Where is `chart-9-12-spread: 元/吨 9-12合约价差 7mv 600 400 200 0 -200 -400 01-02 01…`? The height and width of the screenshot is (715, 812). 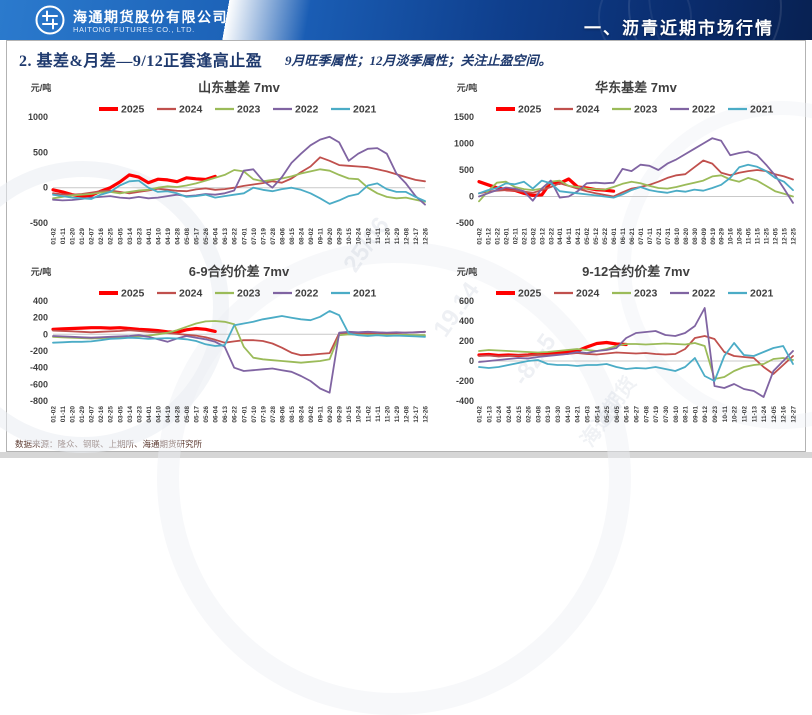
chart-9-12-spread: 元/吨 9-12合约价差 7mv 600 400 200 0 -200 -400 01-02 01… is located at coordinates (620, 355).